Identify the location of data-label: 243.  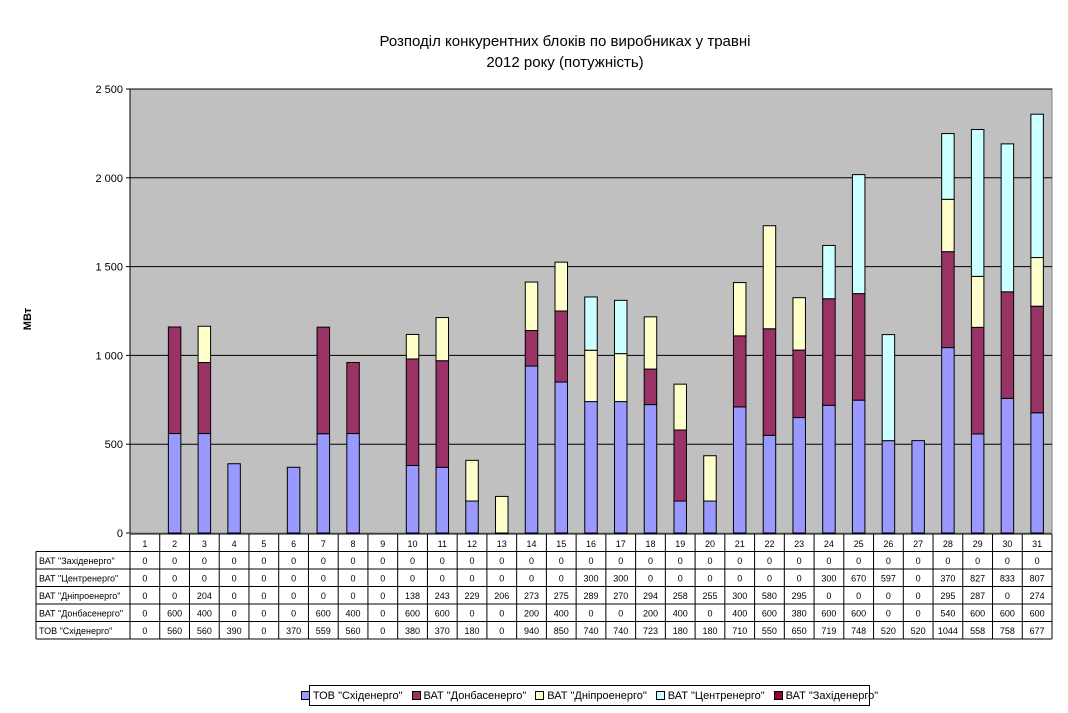
(442, 596).